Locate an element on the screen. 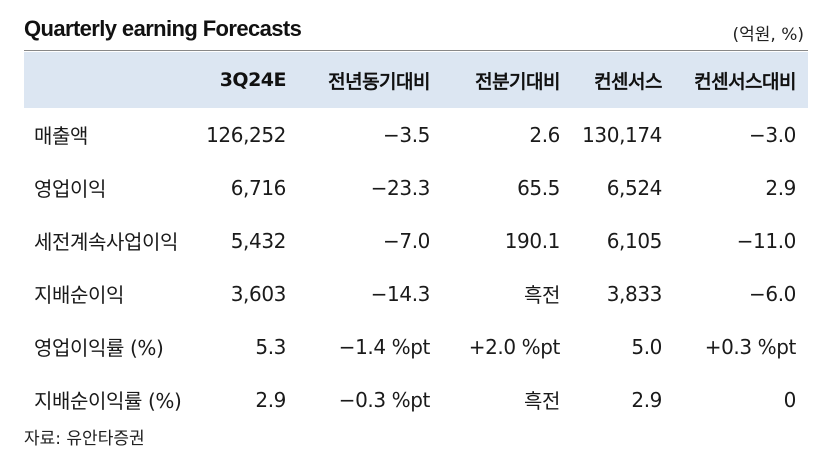  table-row: 지배순이익률 (%) 2.9 −0.3 %pt 흑전 2.9 0 is located at coordinates (416, 399).